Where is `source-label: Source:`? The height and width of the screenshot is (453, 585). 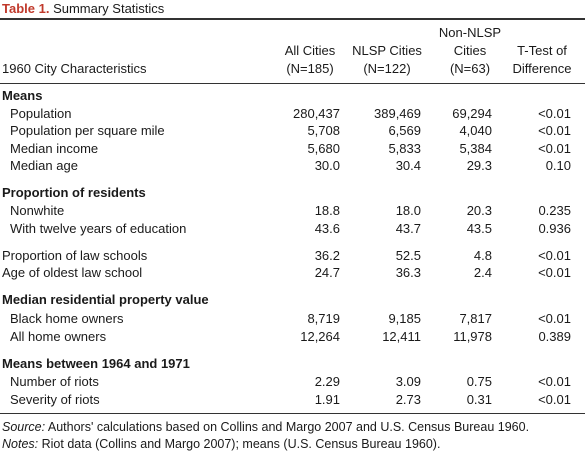
source-label: Source: is located at coordinates (24, 427).